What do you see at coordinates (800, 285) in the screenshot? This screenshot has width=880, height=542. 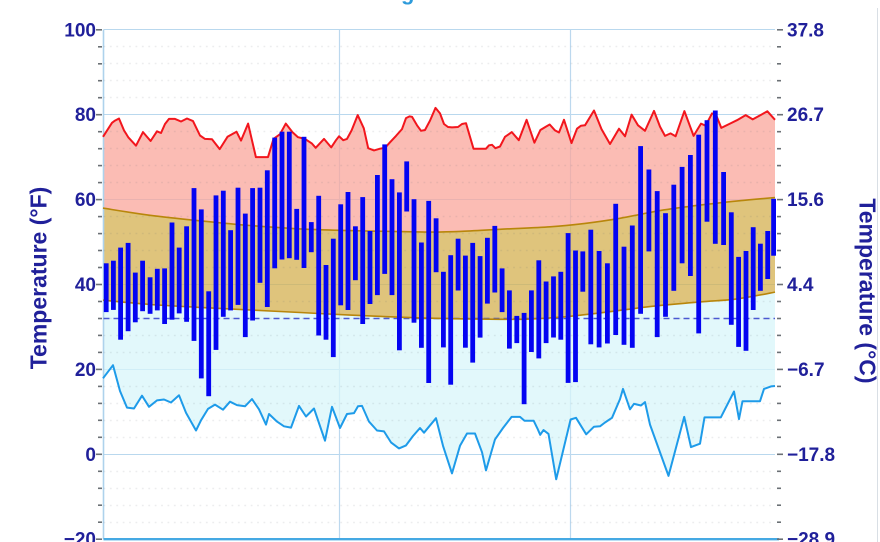 I see `svg-text: 4.4` at bounding box center [800, 285].